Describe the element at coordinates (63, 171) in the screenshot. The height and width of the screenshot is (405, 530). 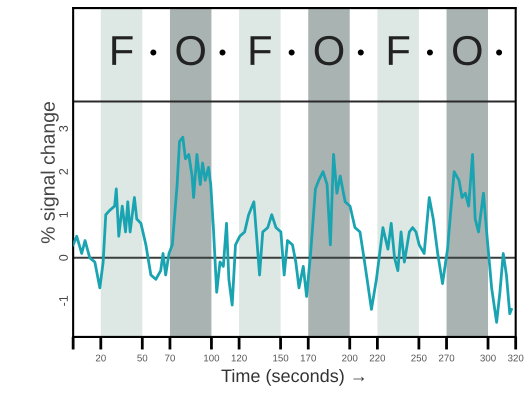
I see `y-tick-label: 2` at that location.